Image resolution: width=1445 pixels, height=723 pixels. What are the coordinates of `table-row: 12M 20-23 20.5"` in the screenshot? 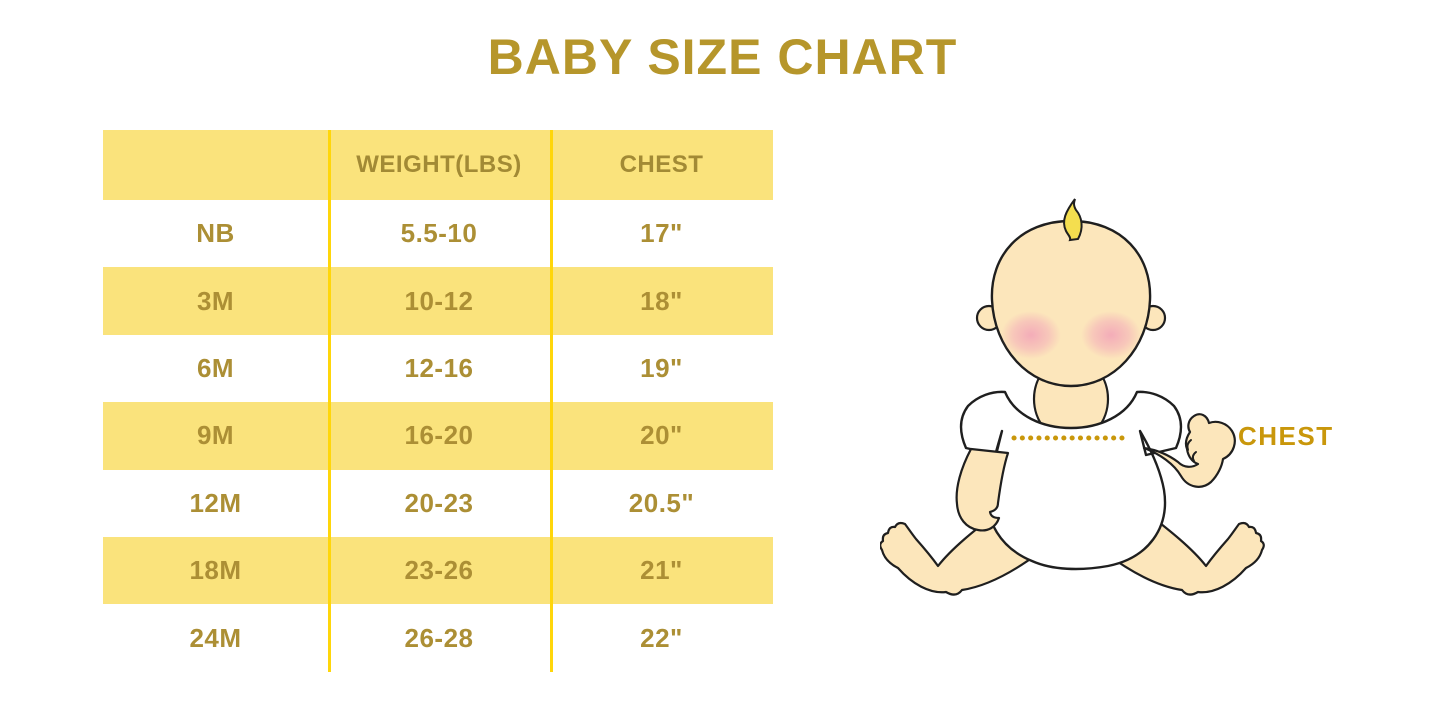 It's located at (438, 503).